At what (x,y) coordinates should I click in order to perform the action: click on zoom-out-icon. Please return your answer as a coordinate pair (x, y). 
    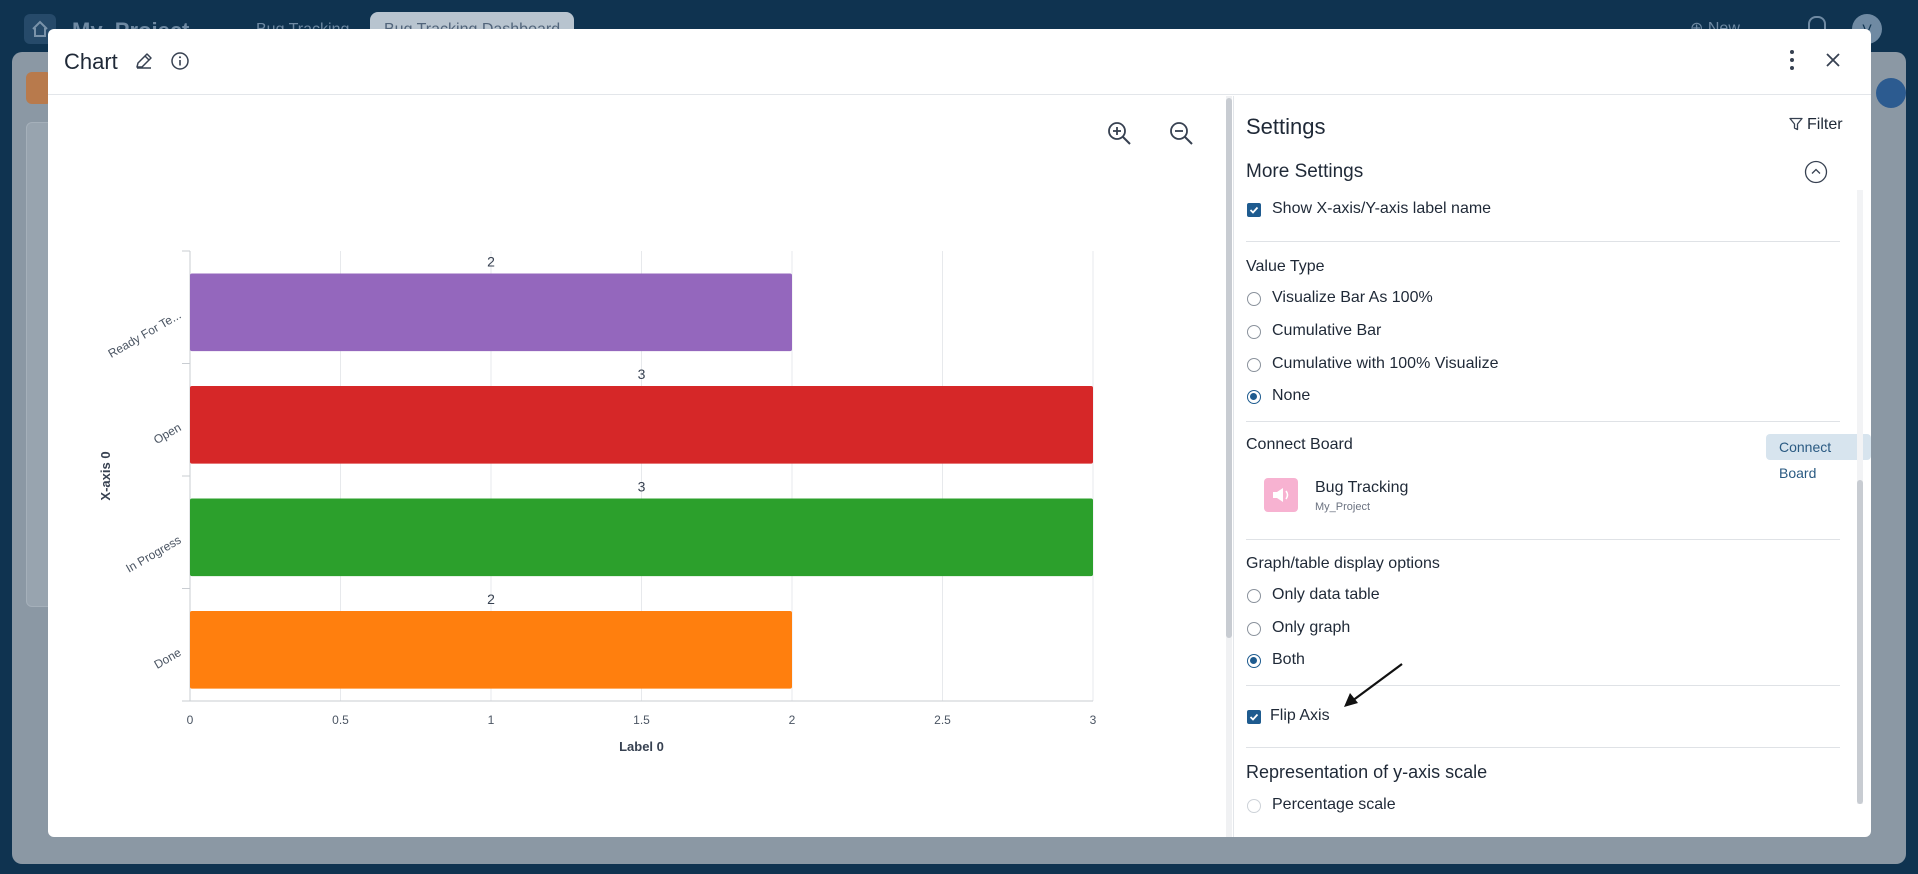
    Looking at the image, I should click on (1181, 135).